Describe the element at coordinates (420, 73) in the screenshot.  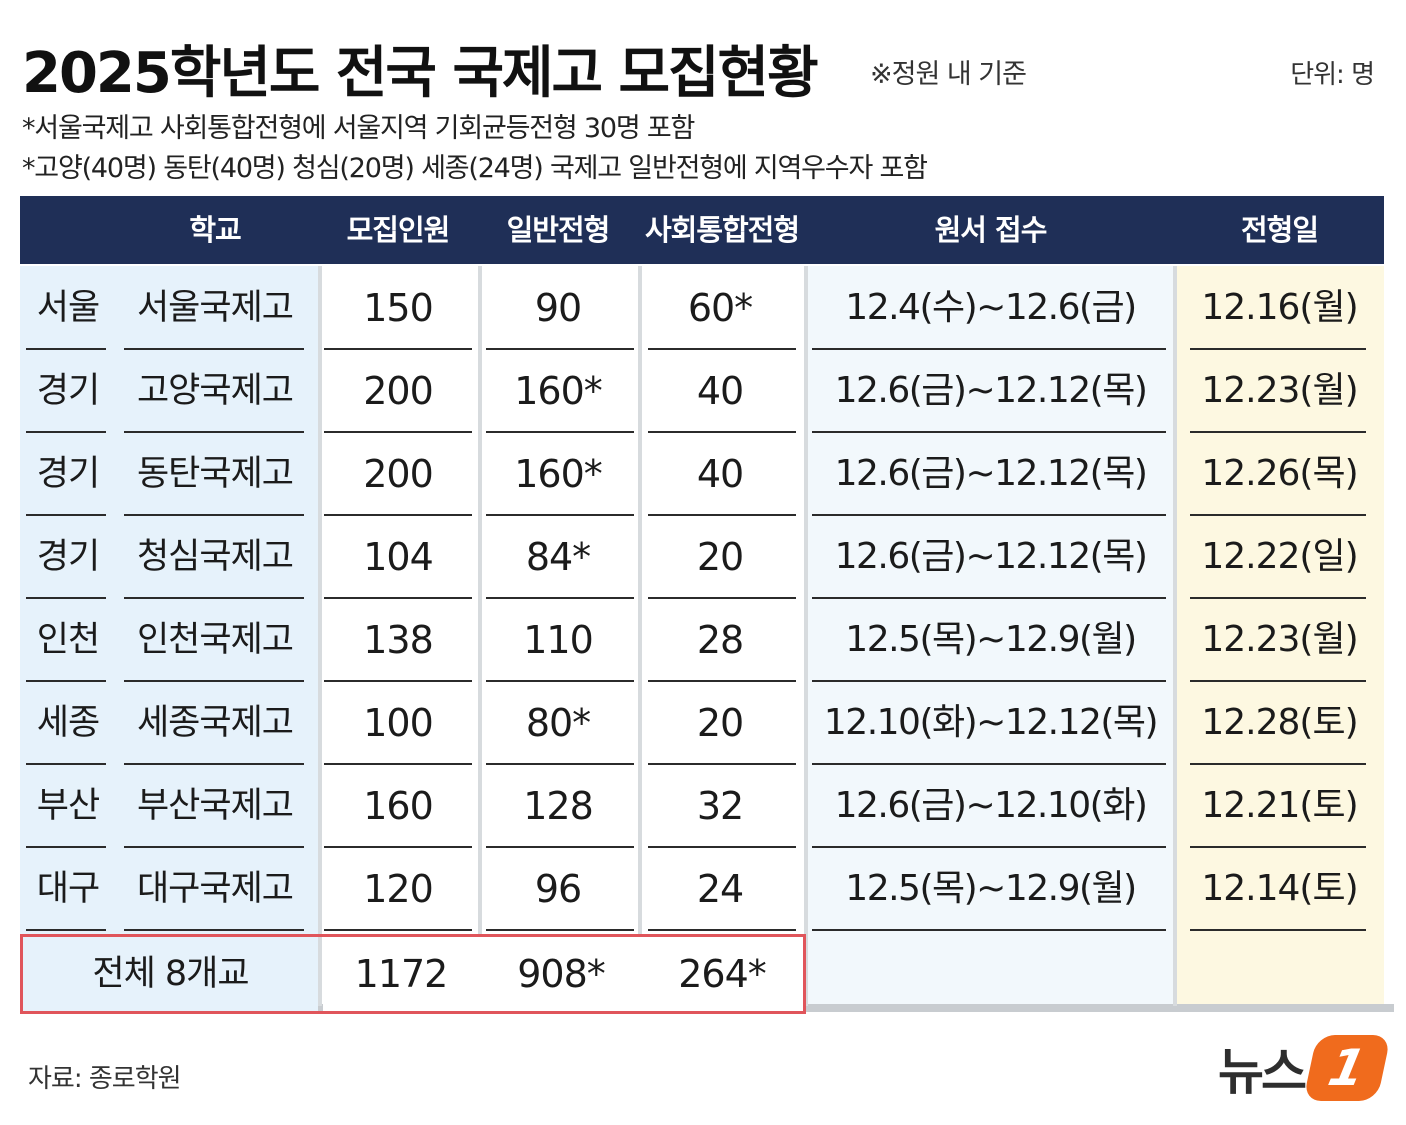
I see `page-title: 2025학년도 전국 국제고 모집현황` at that location.